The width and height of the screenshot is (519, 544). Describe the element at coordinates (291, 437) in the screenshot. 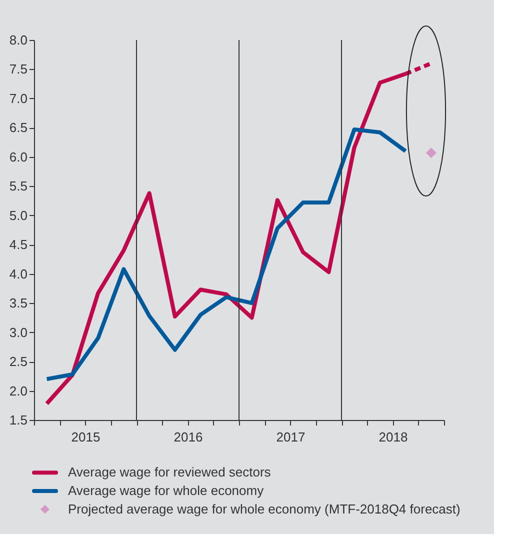

I see `x-tick-label: 2017` at that location.